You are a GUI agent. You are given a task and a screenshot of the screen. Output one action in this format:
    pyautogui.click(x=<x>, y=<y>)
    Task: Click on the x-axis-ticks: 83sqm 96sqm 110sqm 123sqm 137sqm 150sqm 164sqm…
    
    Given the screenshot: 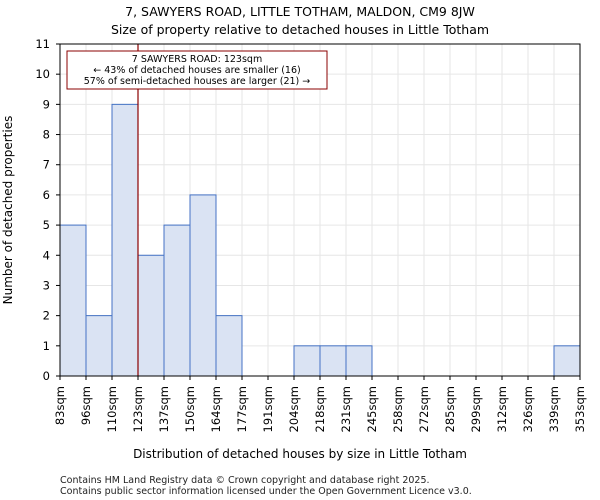 What is the action you would take?
    pyautogui.click(x=320, y=404)
    